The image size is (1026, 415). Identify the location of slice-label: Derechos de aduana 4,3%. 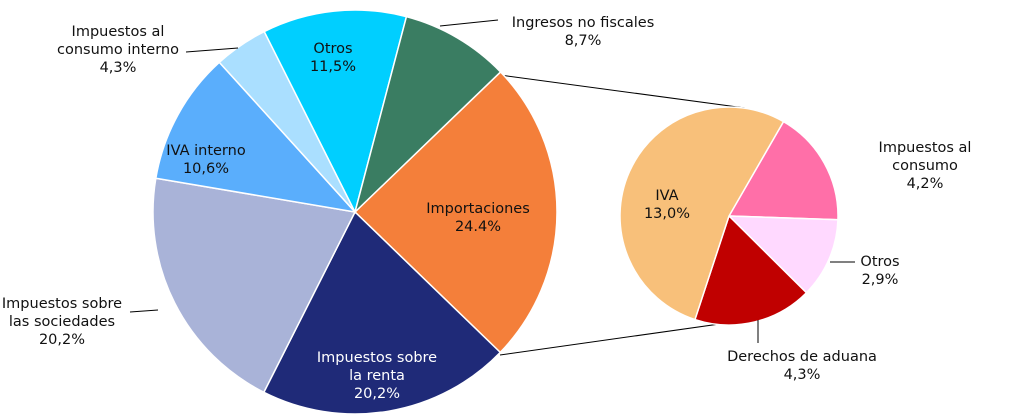
(802, 366).